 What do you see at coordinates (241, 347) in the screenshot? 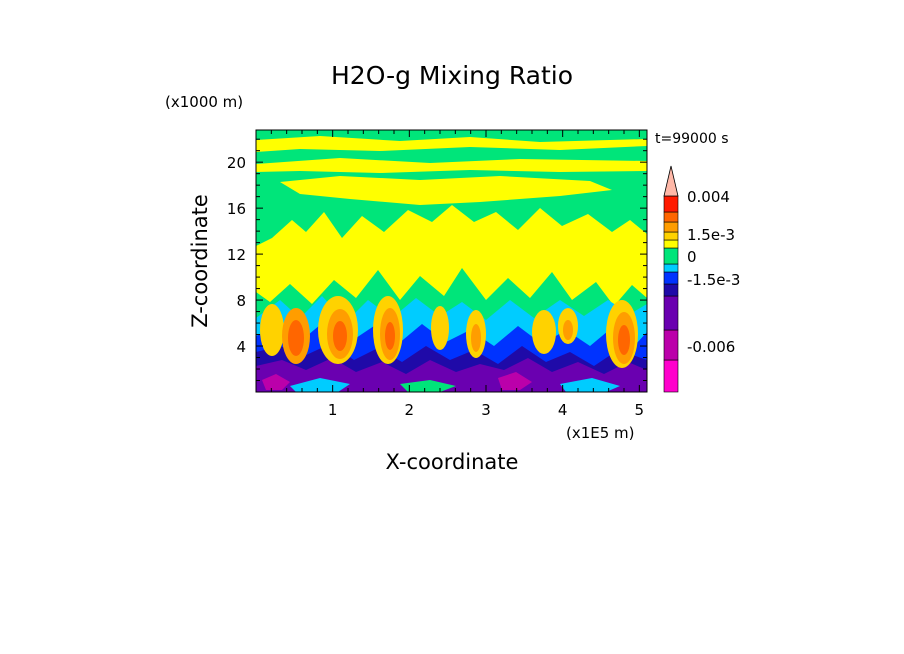
I see `y-tick-label: 4` at bounding box center [241, 347].